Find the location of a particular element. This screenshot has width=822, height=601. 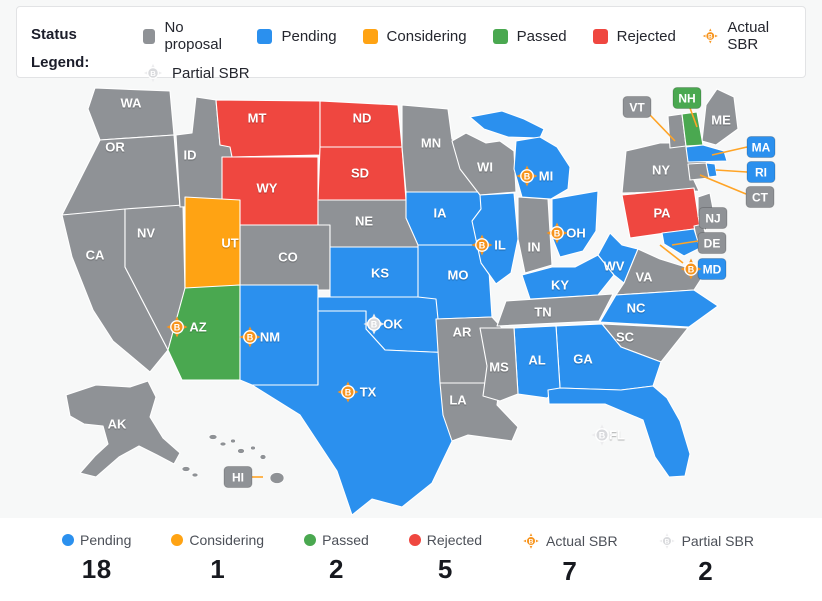

state-label-ak: AK is located at coordinates (117, 424).